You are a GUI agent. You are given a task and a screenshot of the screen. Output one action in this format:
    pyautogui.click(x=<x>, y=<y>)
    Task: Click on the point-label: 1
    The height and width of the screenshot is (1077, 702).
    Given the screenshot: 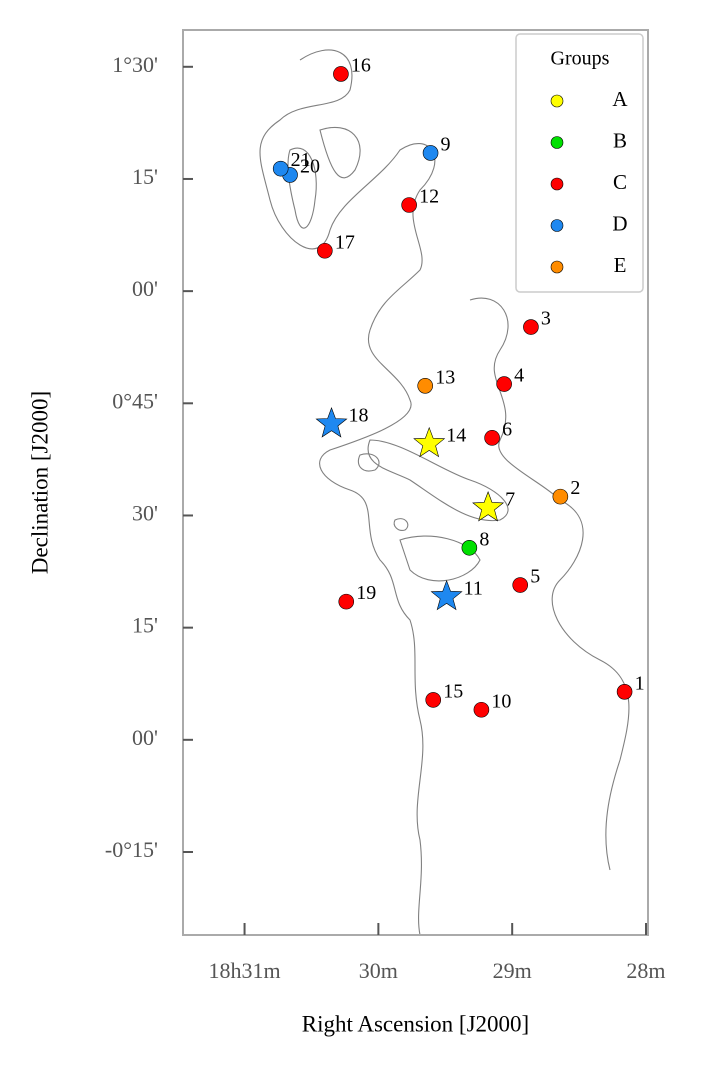 What is the action you would take?
    pyautogui.click(x=640, y=683)
    